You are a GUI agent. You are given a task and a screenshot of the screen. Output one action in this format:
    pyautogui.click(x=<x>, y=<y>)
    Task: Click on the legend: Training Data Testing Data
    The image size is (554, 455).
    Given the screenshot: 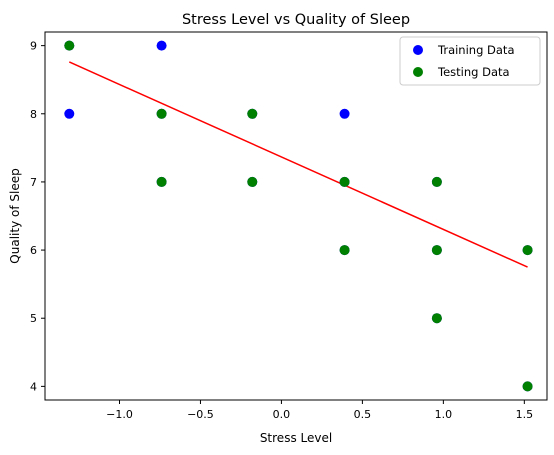 What is the action you would take?
    pyautogui.click(x=470, y=61)
    